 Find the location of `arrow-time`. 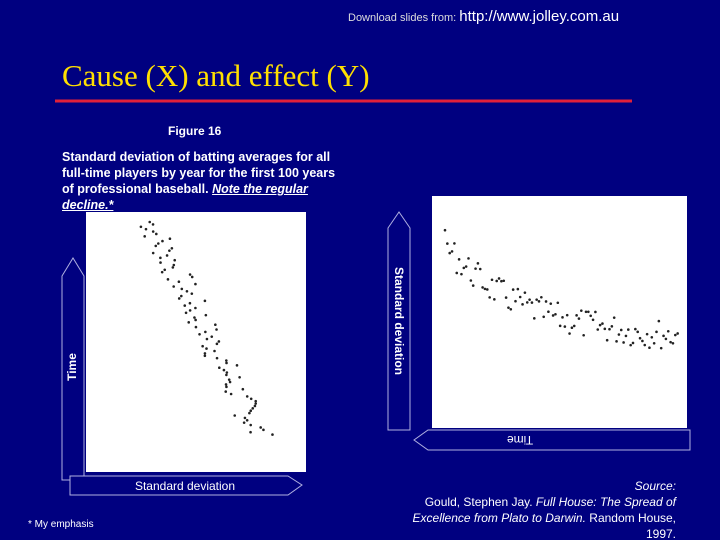

arrow-time is located at coordinates (552, 440).